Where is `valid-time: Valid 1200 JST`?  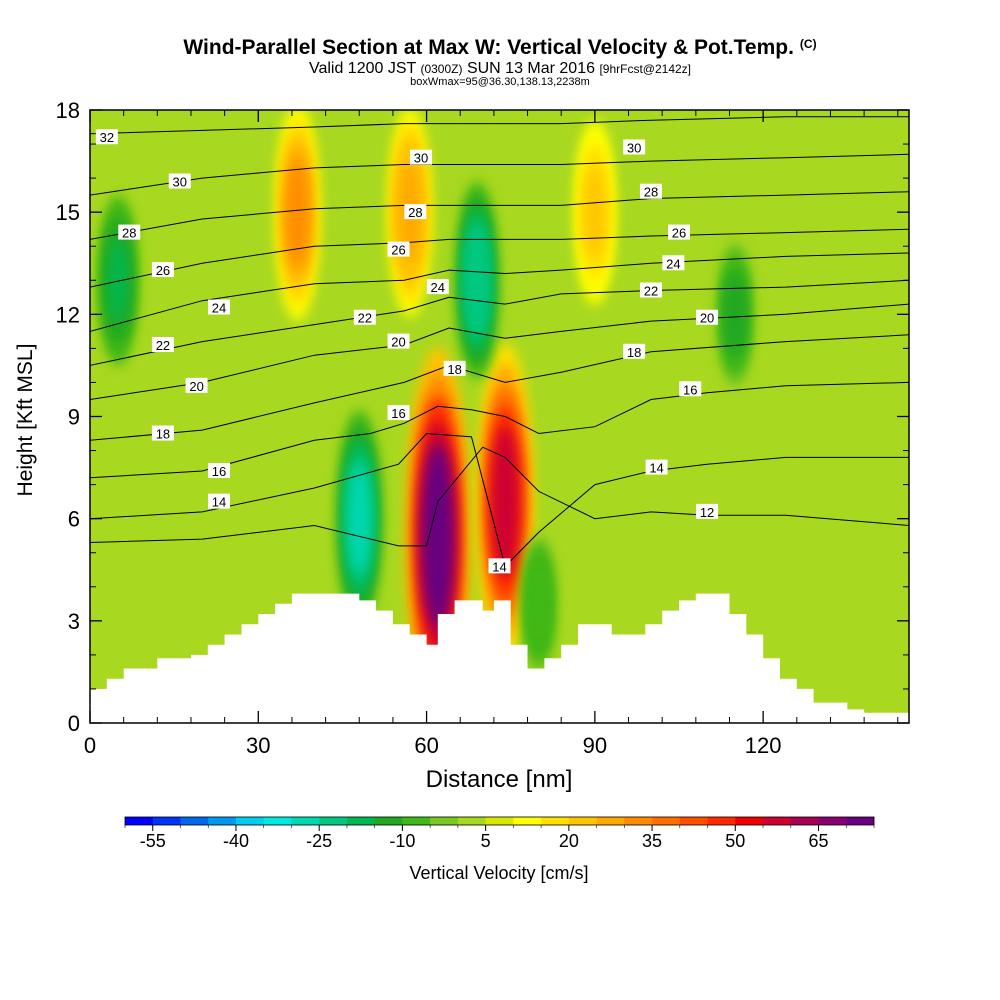
valid-time: Valid 1200 JST is located at coordinates (362, 68).